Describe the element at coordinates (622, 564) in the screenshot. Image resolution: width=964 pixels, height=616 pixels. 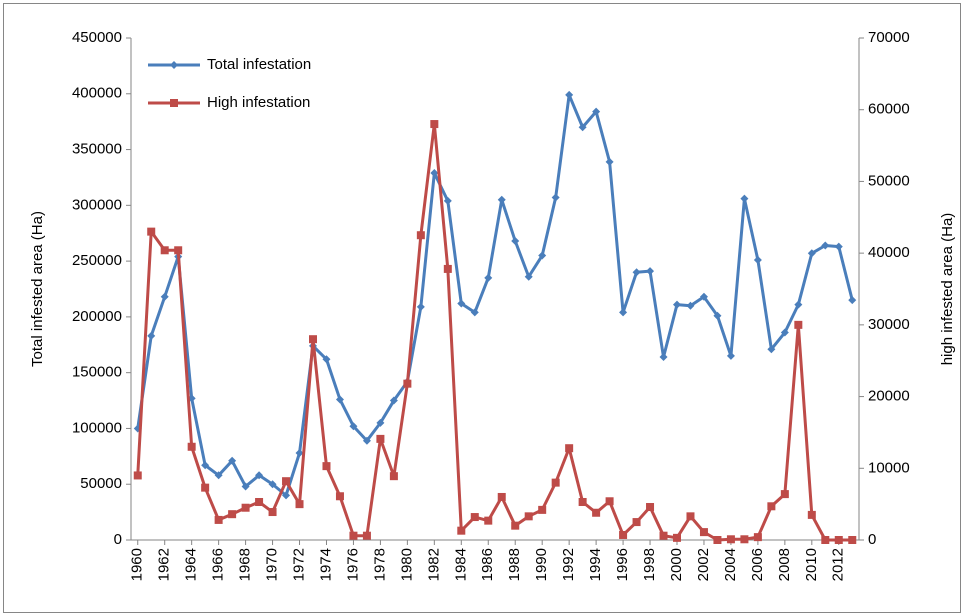
I see `x-tick-label: 1996` at that location.